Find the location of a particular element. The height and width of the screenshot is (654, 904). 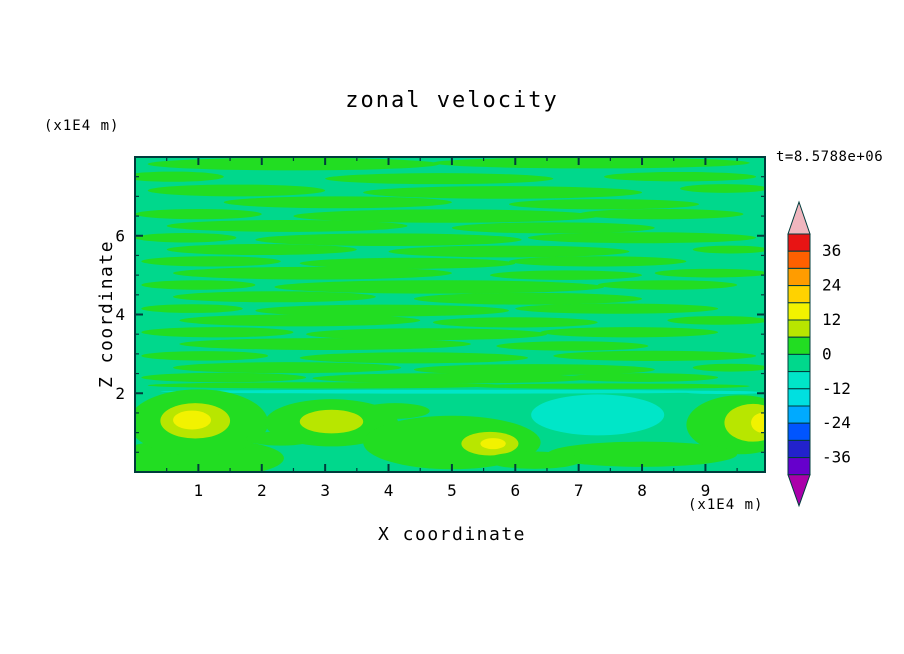

colorbar-label: -36 is located at coordinates (836, 457).